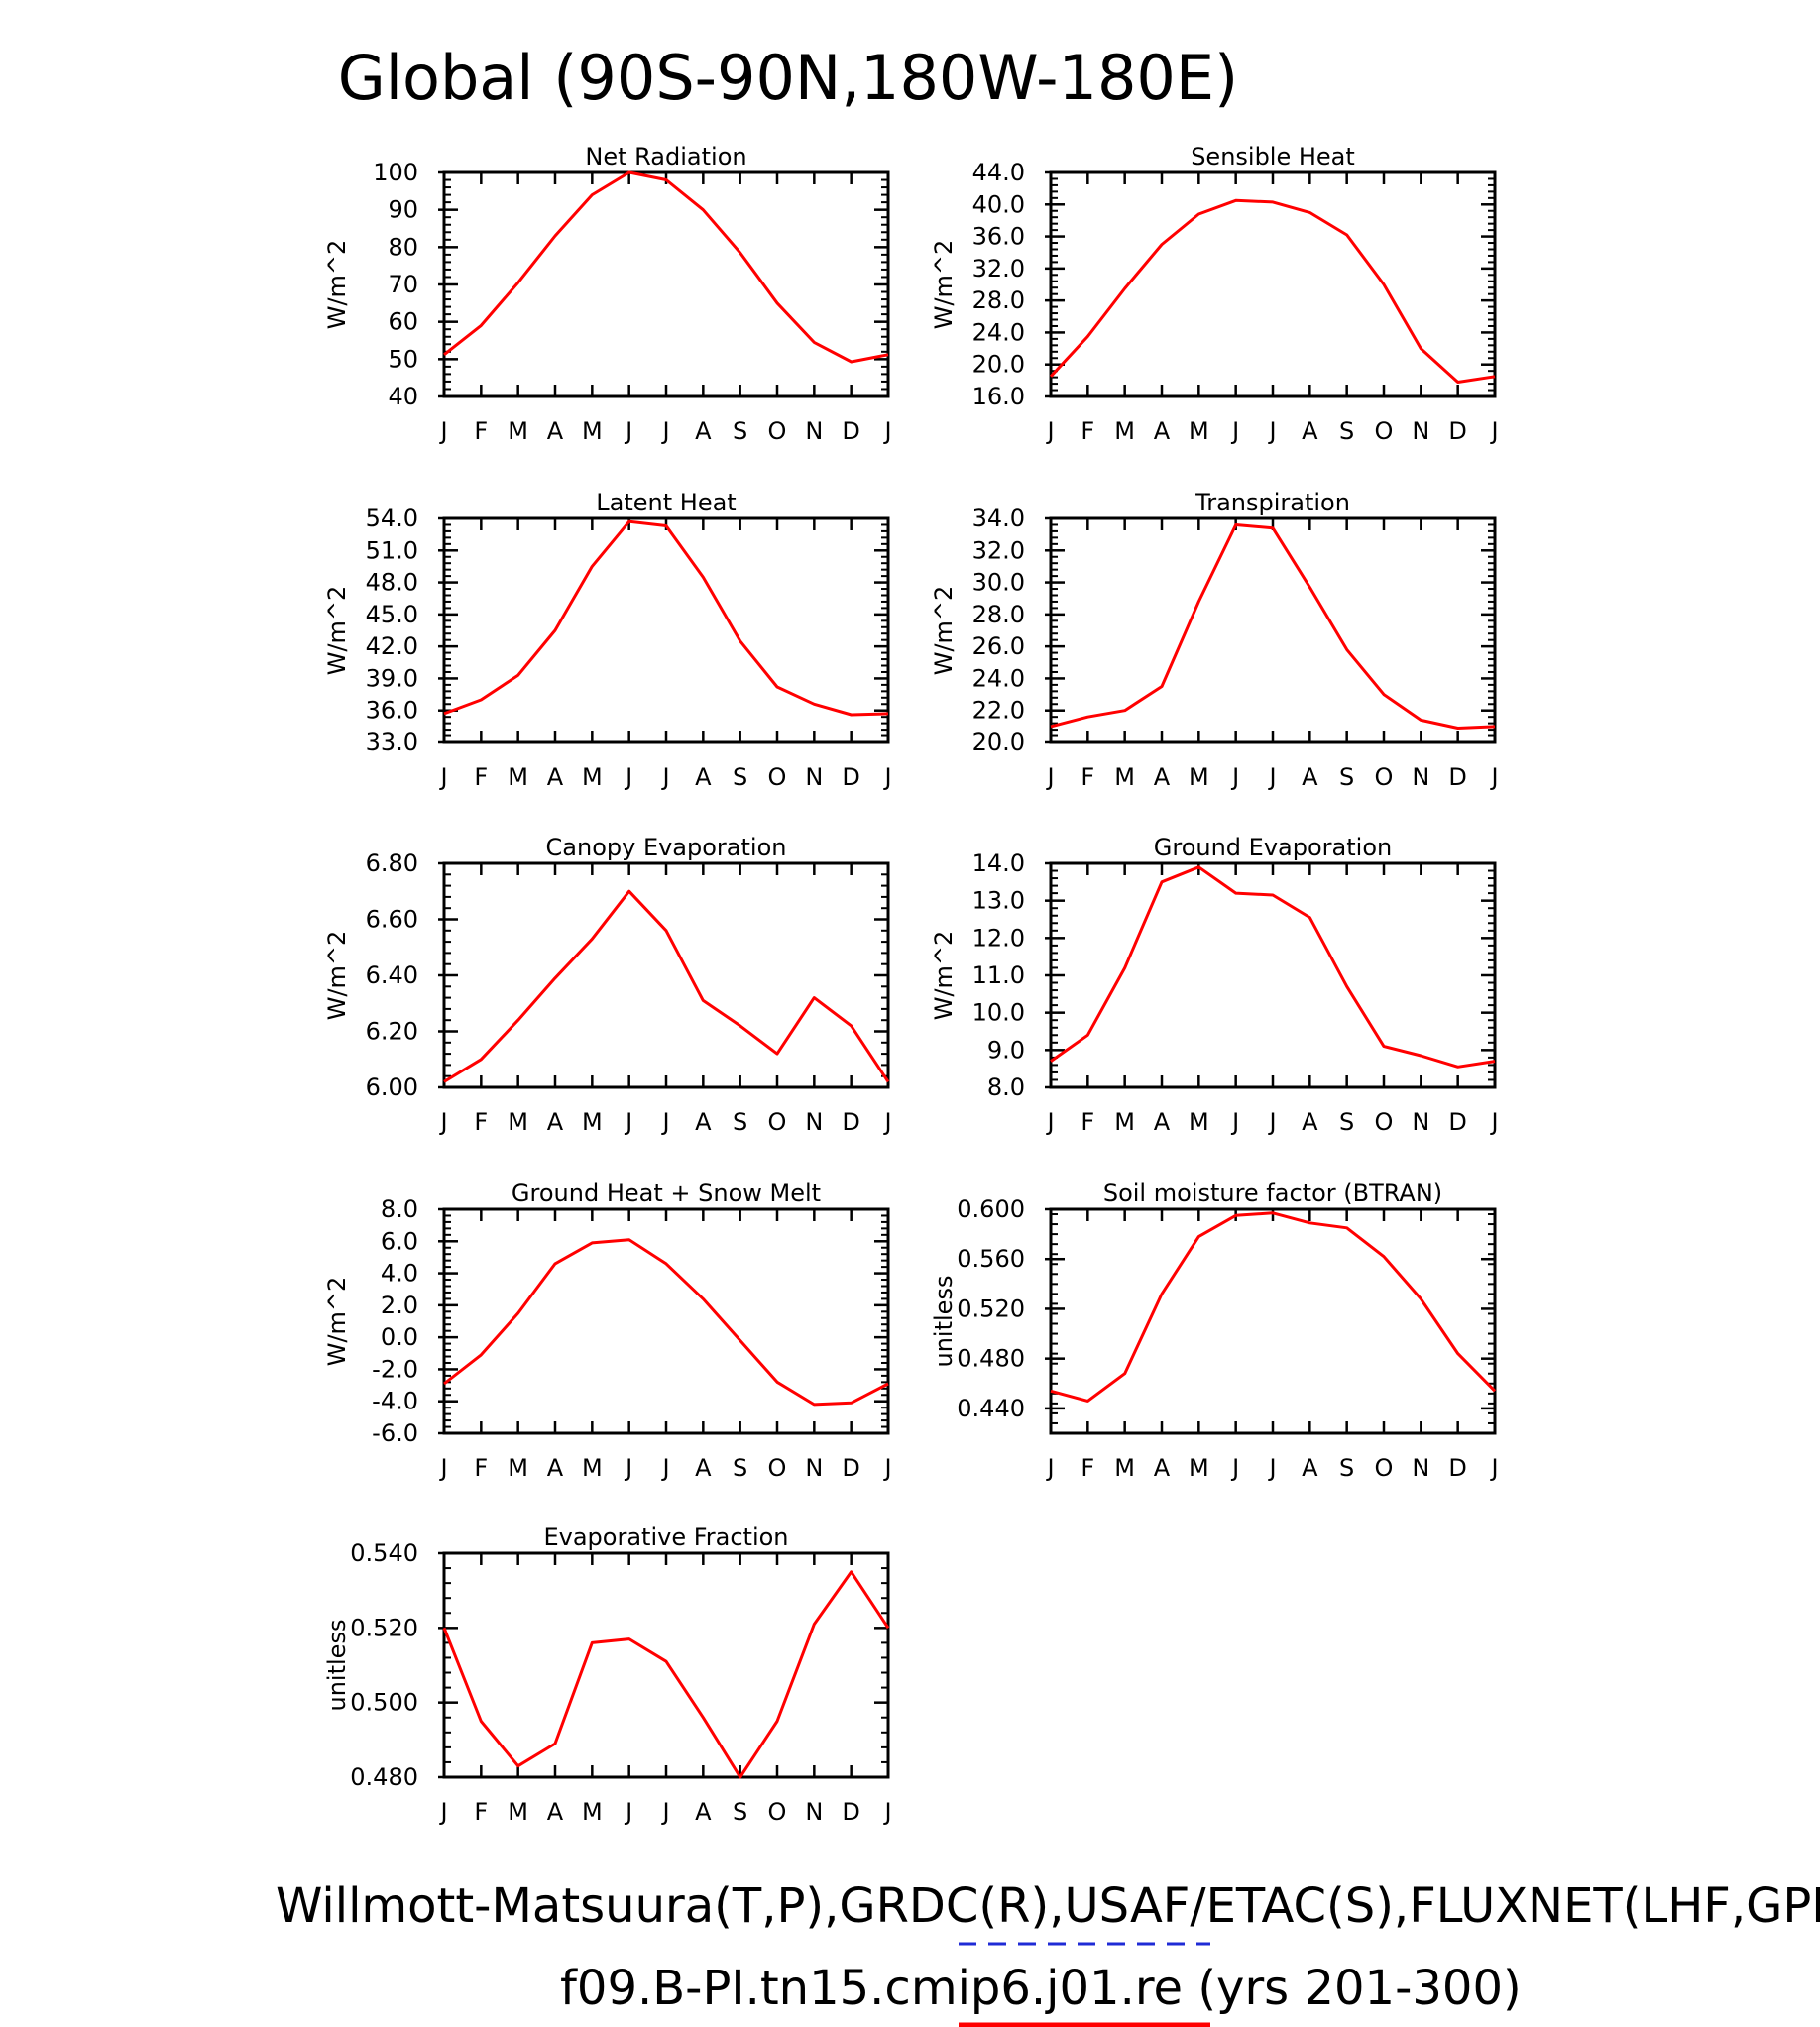 The image size is (1820, 2027). Describe the element at coordinates (666, 847) in the screenshot. I see `panel-title: Canopy Evaporation` at that location.